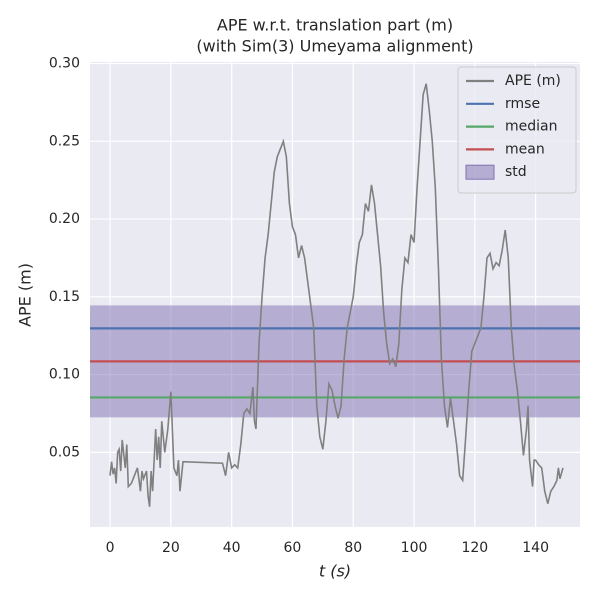 The image size is (600, 600). Describe the element at coordinates (525, 149) in the screenshot. I see `legend-label: mean` at that location.